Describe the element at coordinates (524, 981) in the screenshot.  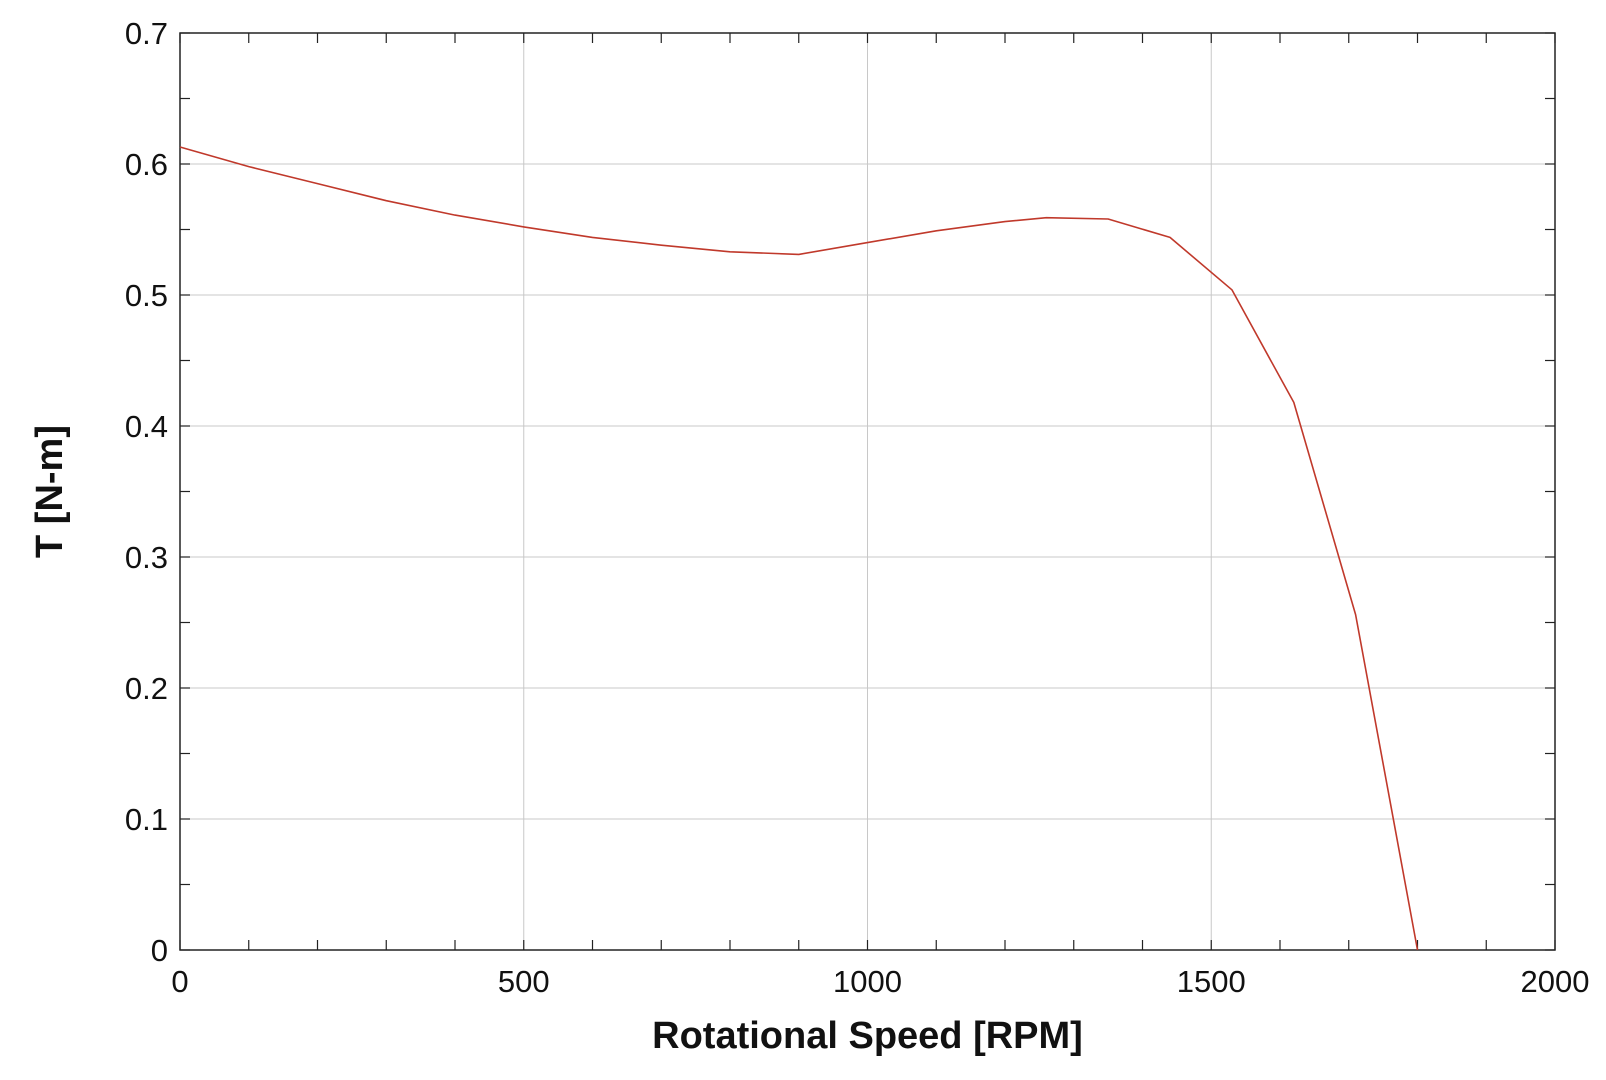
I see `x-tick-label: 500` at that location.